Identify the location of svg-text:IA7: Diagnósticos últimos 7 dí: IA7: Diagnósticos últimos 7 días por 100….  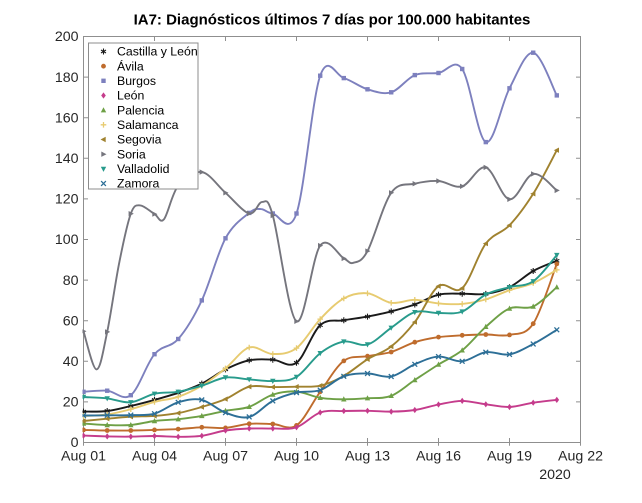
(332, 20).